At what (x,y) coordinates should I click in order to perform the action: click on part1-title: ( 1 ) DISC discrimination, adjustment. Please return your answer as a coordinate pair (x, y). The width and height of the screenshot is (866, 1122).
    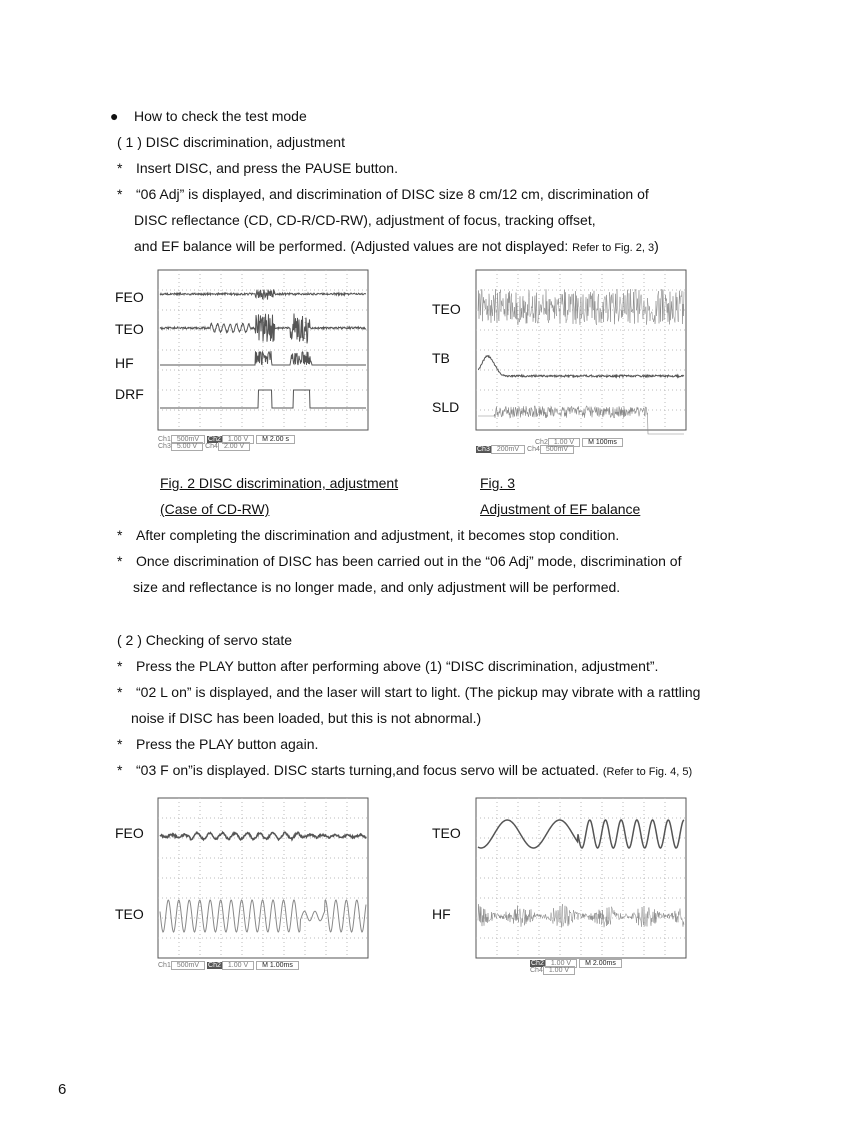
    Looking at the image, I should click on (231, 142).